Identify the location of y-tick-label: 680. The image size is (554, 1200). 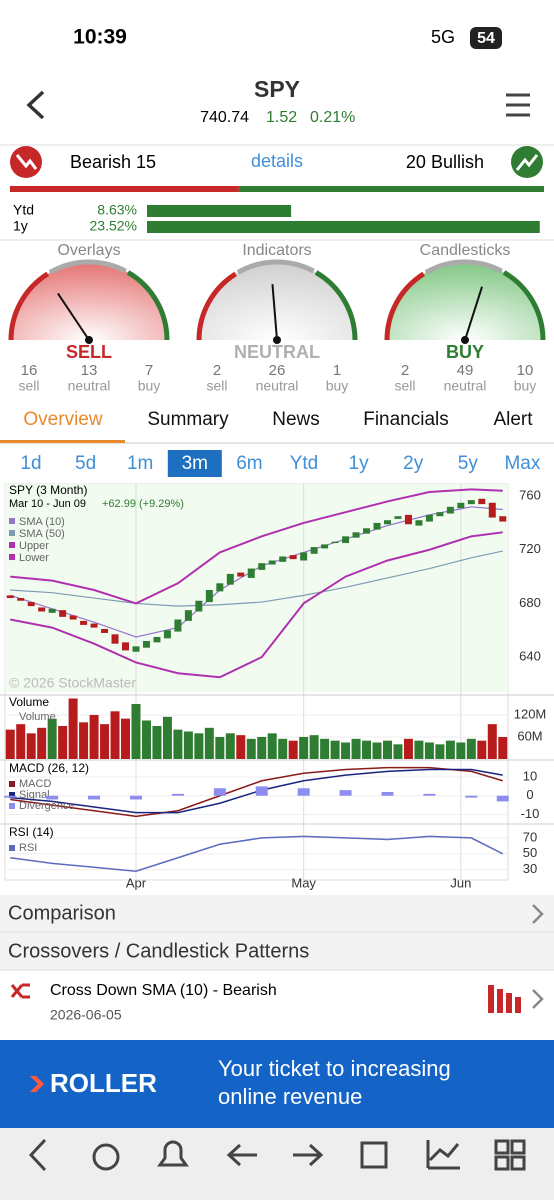
(530, 602).